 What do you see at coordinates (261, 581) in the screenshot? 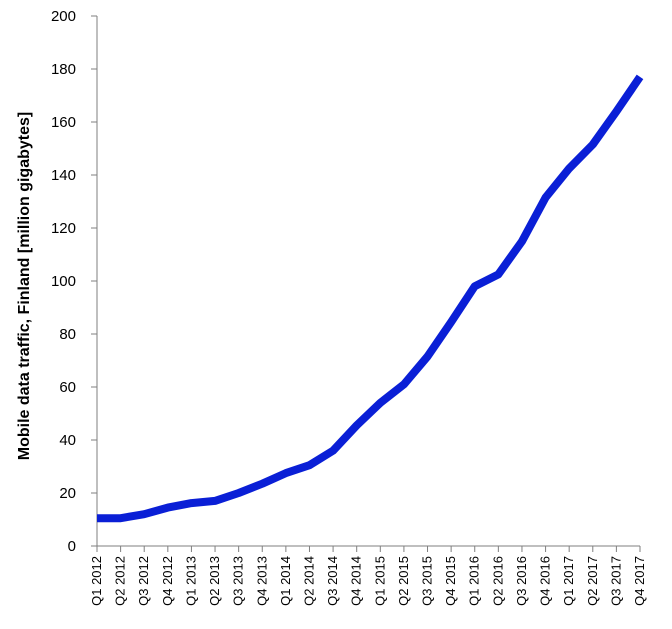
I see `x-tick-label: Q4 2013` at bounding box center [261, 581].